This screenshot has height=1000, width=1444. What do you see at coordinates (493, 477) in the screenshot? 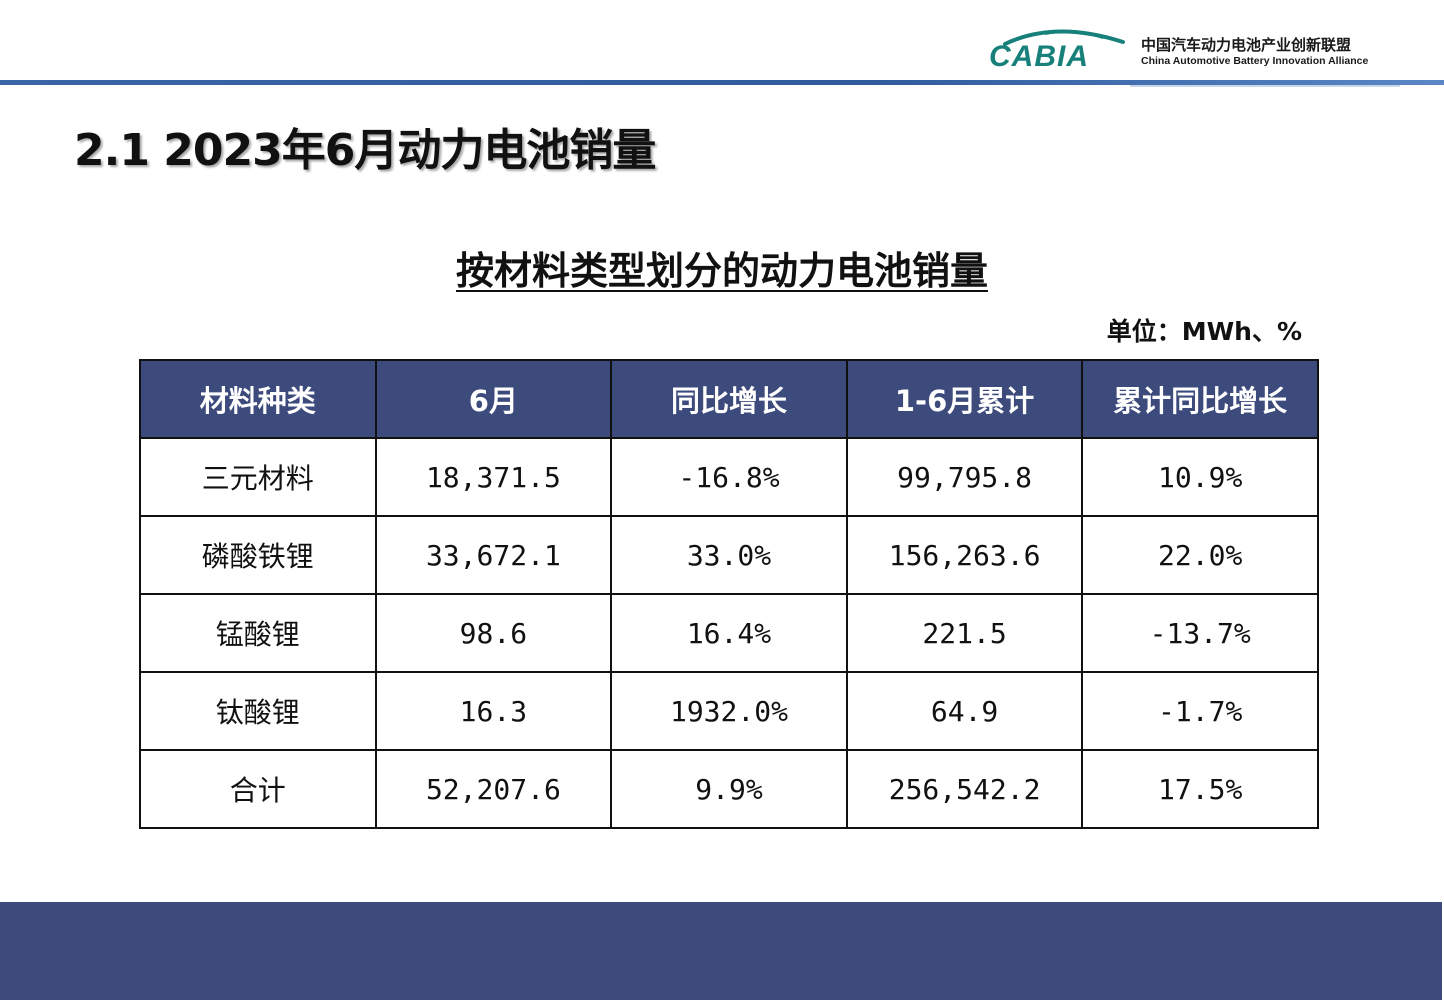
I see `june-cell: 18,371.5` at bounding box center [493, 477].